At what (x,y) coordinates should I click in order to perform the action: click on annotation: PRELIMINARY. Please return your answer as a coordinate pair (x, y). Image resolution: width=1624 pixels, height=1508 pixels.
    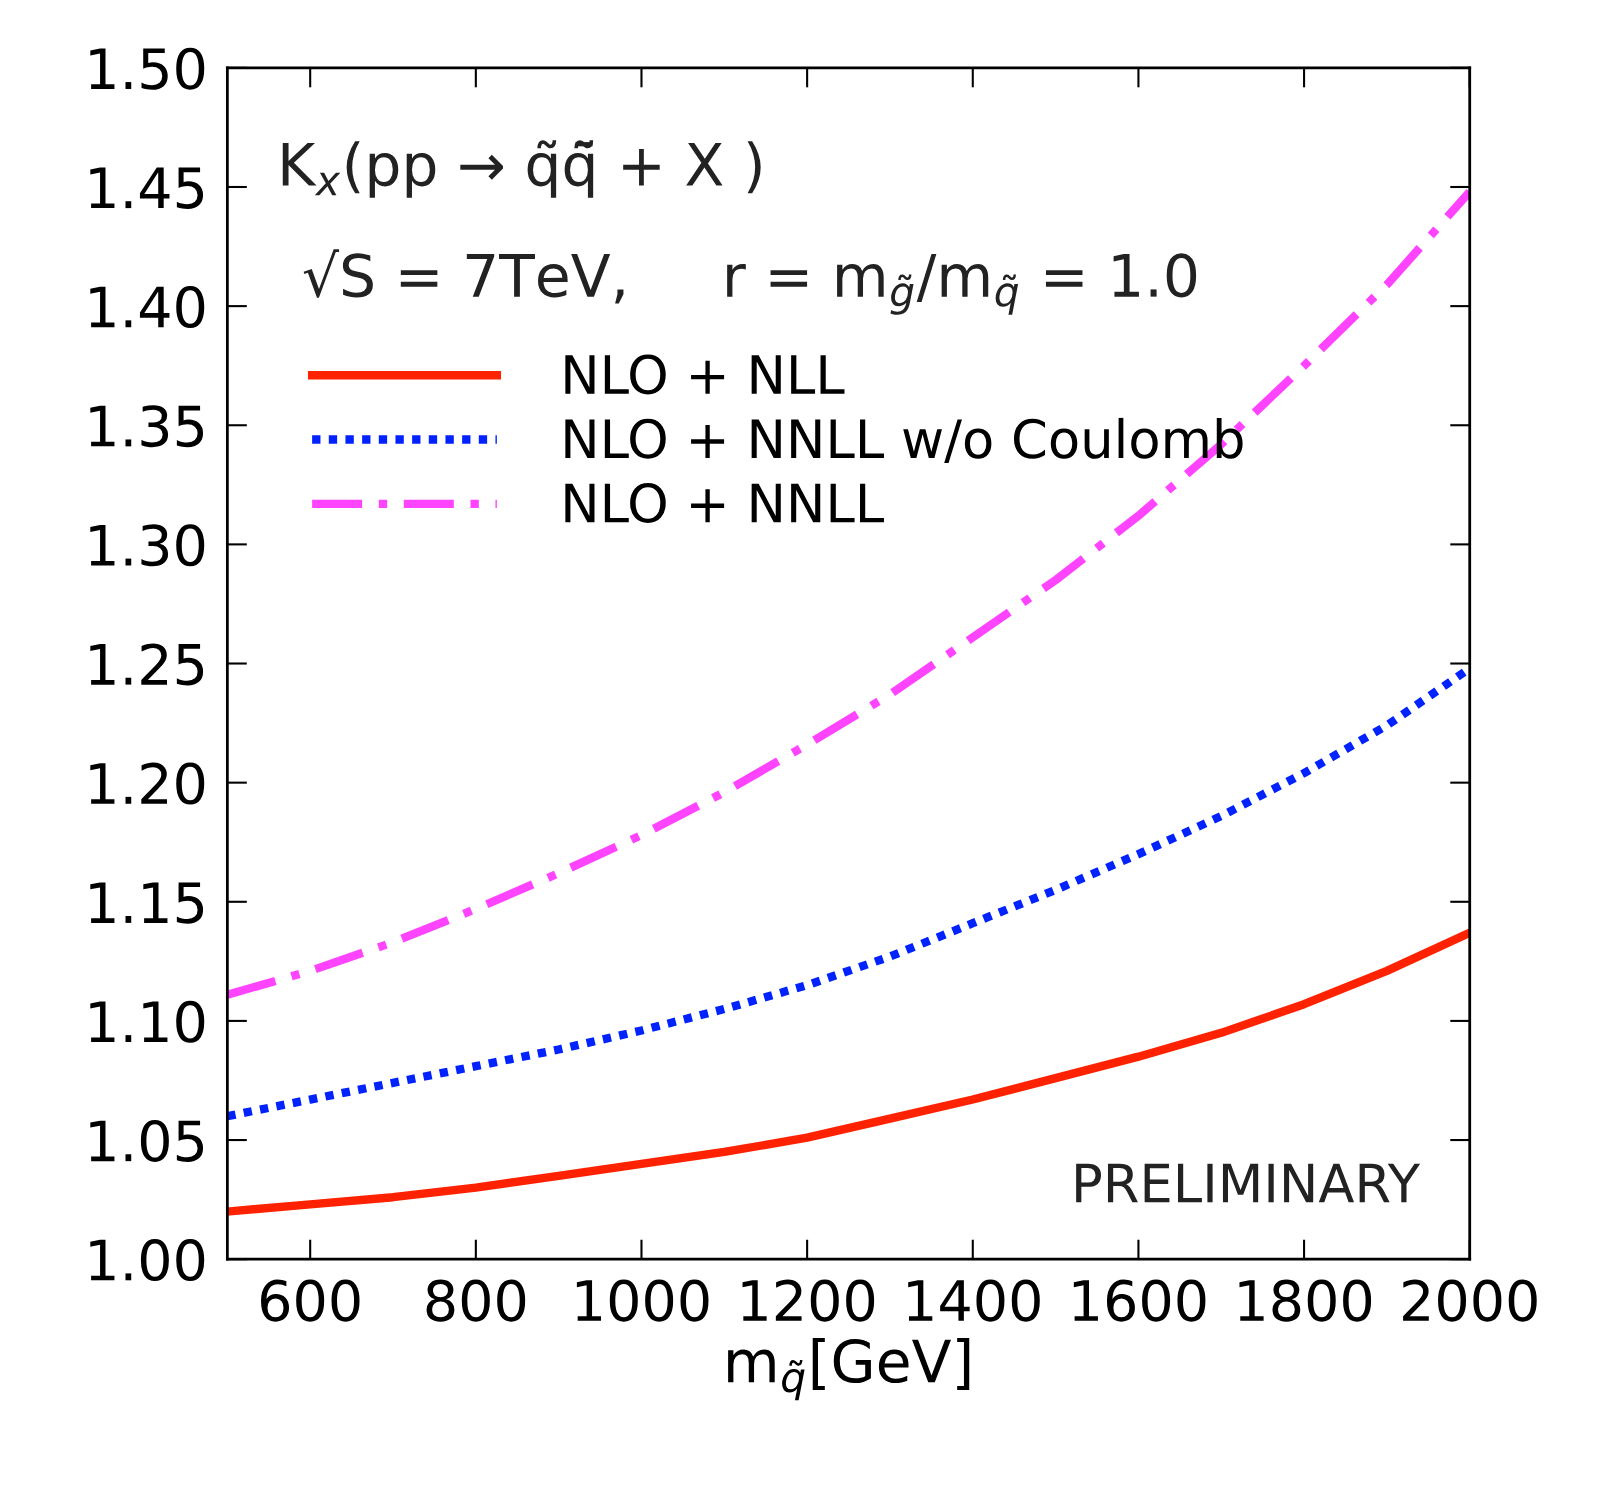
    Looking at the image, I should click on (1248, 1183).